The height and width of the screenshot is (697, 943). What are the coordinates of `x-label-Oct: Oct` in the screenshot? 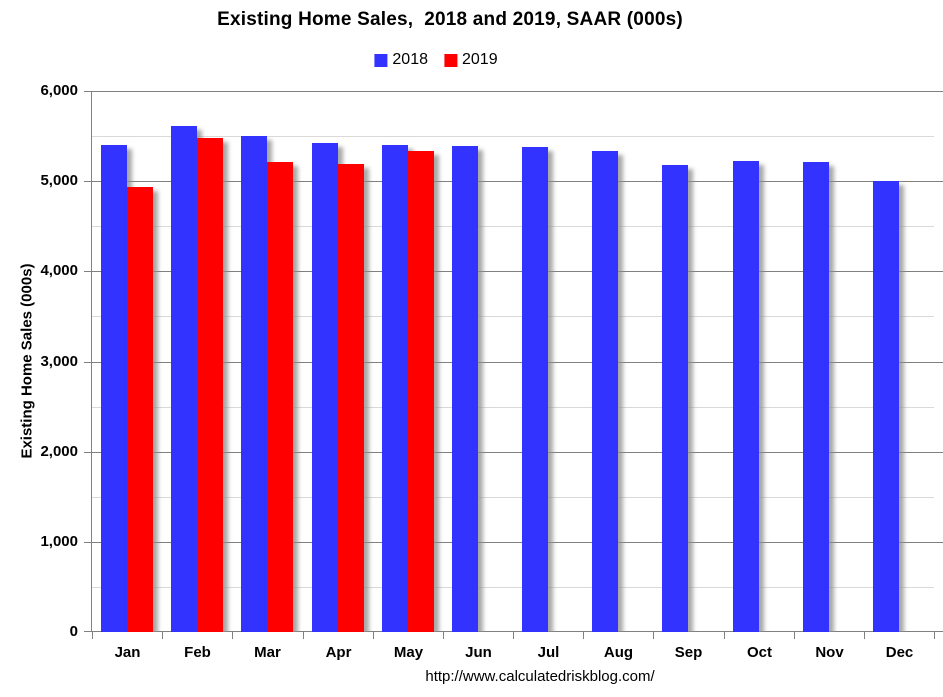 It's located at (759, 652).